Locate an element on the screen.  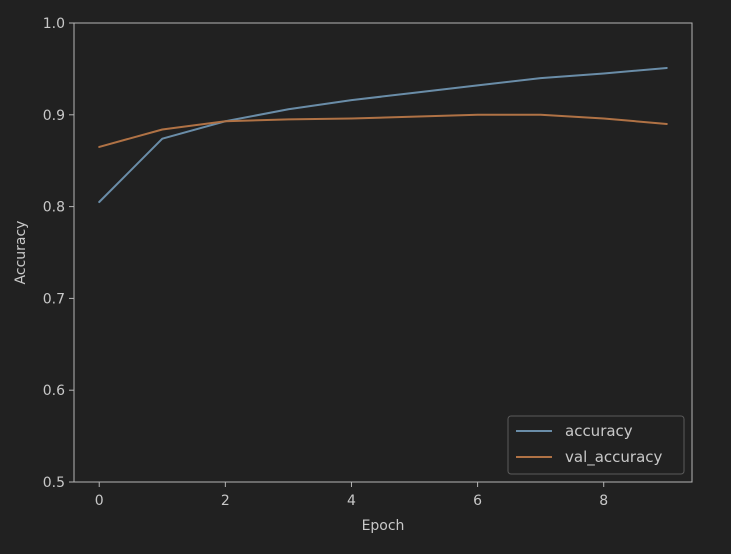
y-tick-label: 0.8 is located at coordinates (54, 208).